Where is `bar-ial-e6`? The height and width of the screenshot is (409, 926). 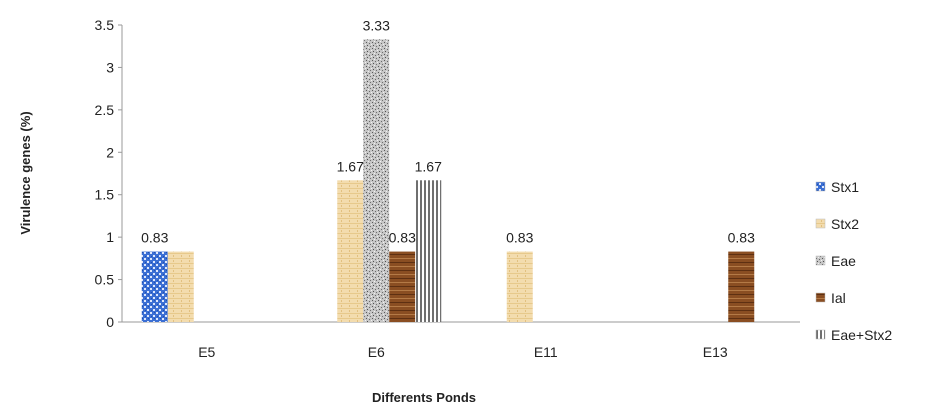 bar-ial-e6 is located at coordinates (402, 286).